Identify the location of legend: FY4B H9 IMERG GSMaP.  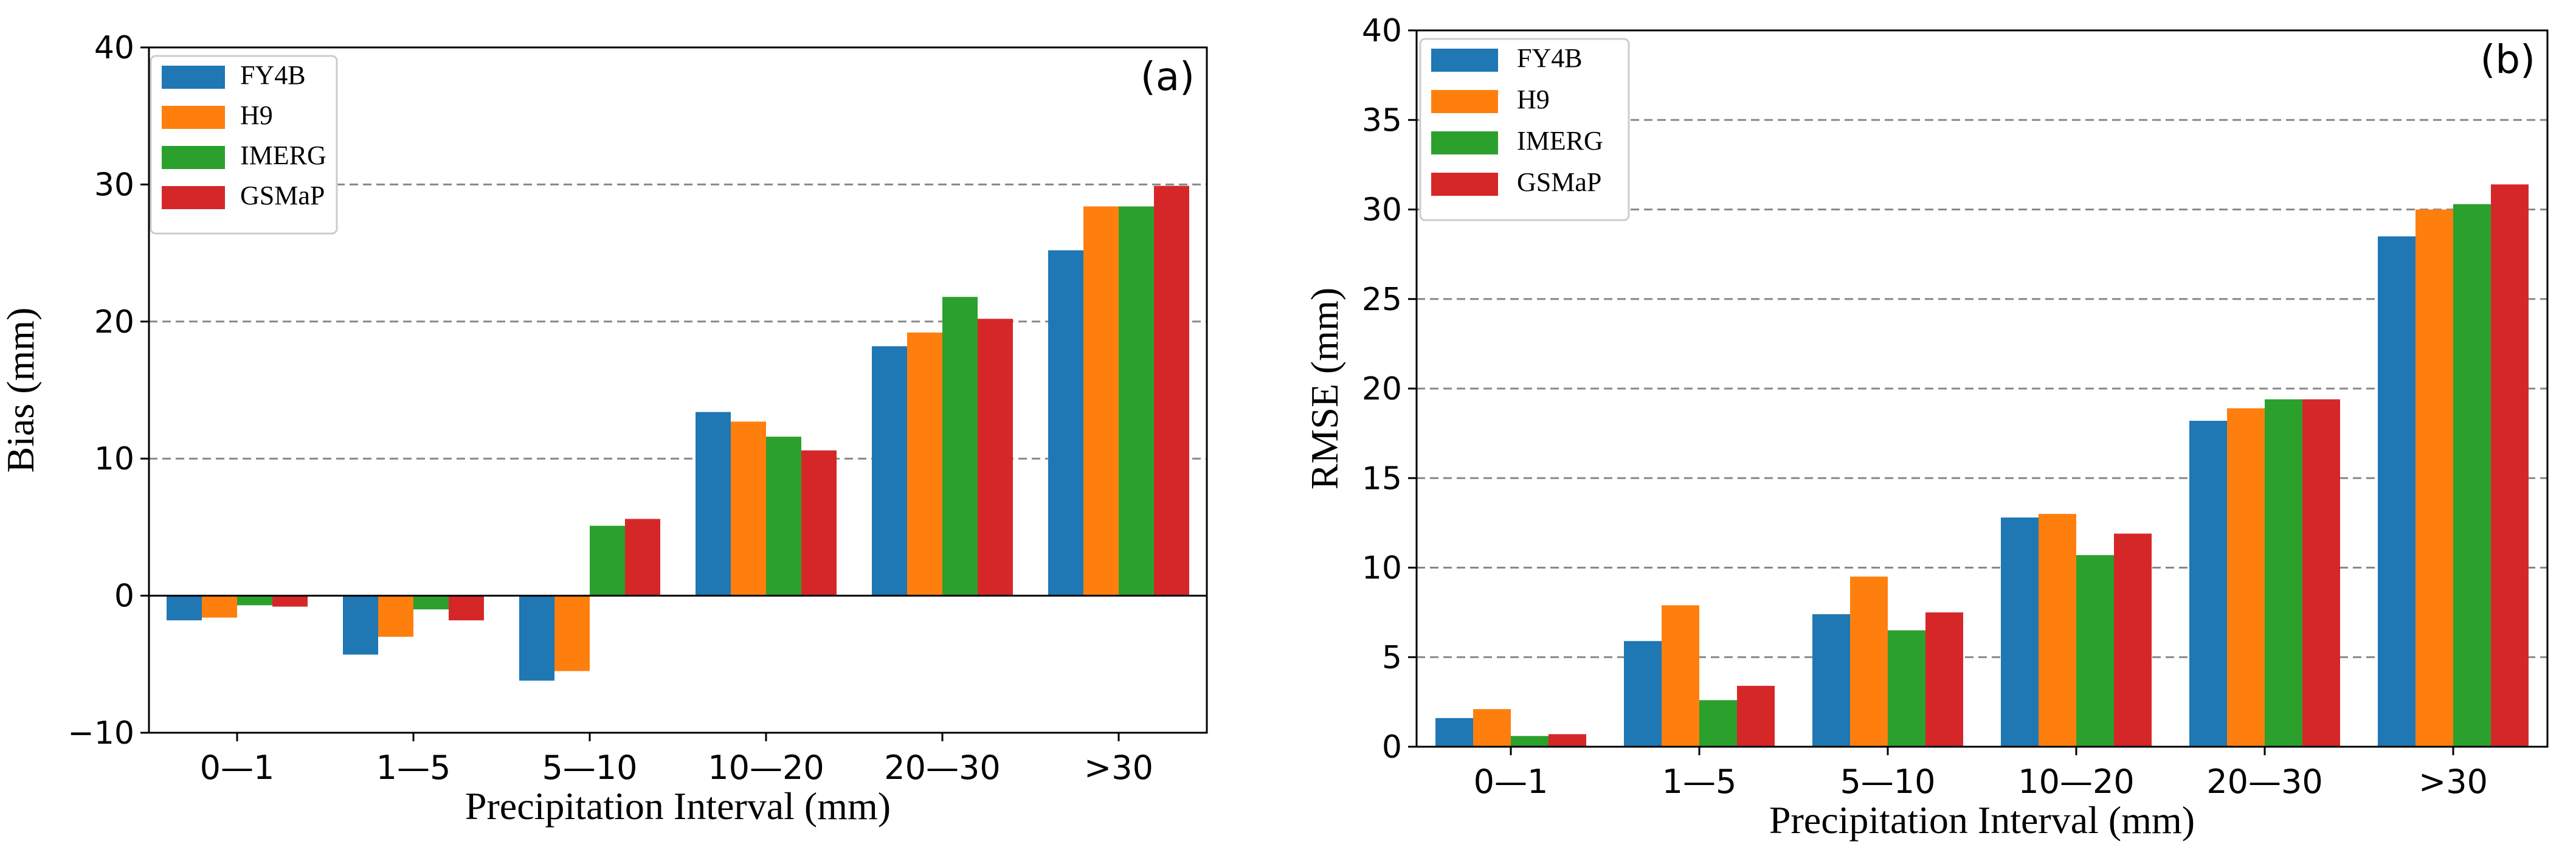
(1525, 129).